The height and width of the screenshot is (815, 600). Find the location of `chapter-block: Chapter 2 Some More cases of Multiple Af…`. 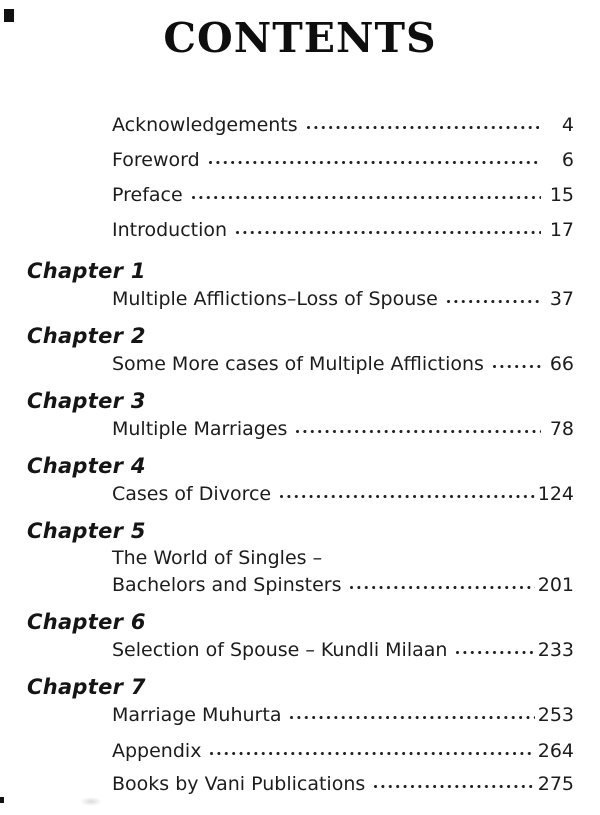

chapter-block: Chapter 2 Some More cases of Multiple Af… is located at coordinates (300, 350).